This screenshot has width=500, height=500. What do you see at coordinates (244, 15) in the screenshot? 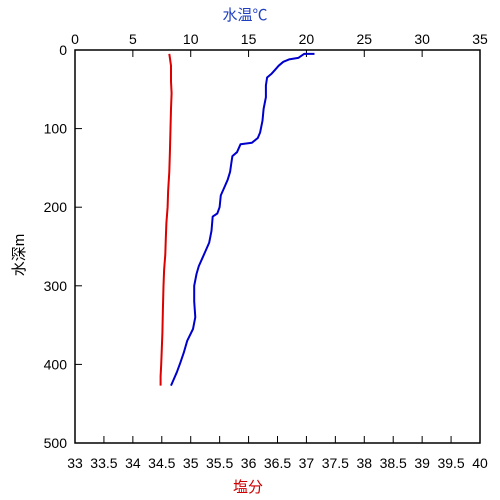
I see `top-axis-title: 水温℃` at bounding box center [244, 15].